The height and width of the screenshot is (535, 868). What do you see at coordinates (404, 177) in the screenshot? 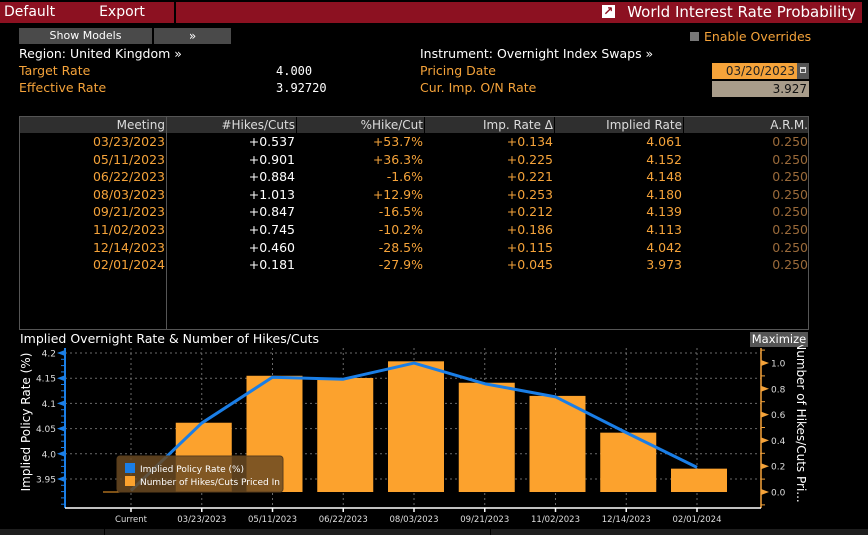
I see `cell-pct-hike-cut: -1.6%` at bounding box center [404, 177].